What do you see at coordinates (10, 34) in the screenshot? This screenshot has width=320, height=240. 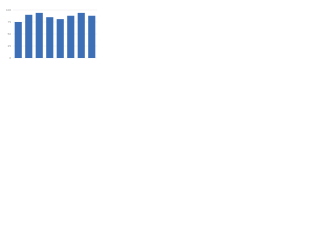 I see `y-tick-label: 50` at bounding box center [10, 34].